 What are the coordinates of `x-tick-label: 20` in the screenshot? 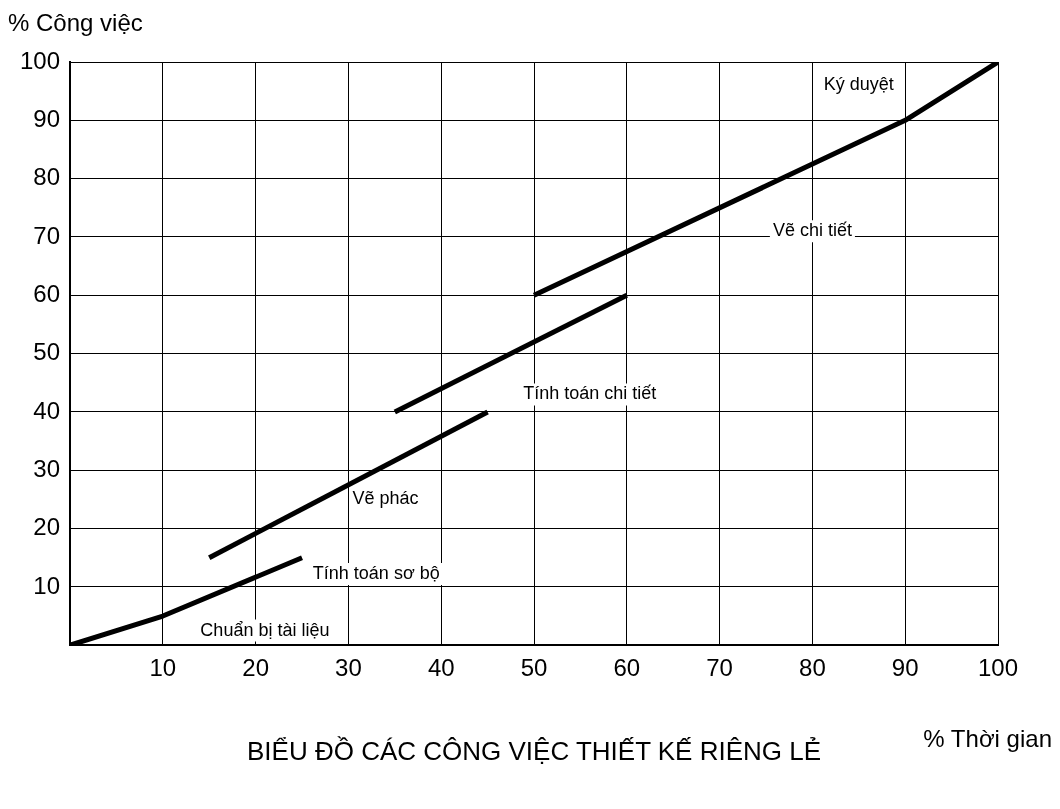 It's located at (255, 668).